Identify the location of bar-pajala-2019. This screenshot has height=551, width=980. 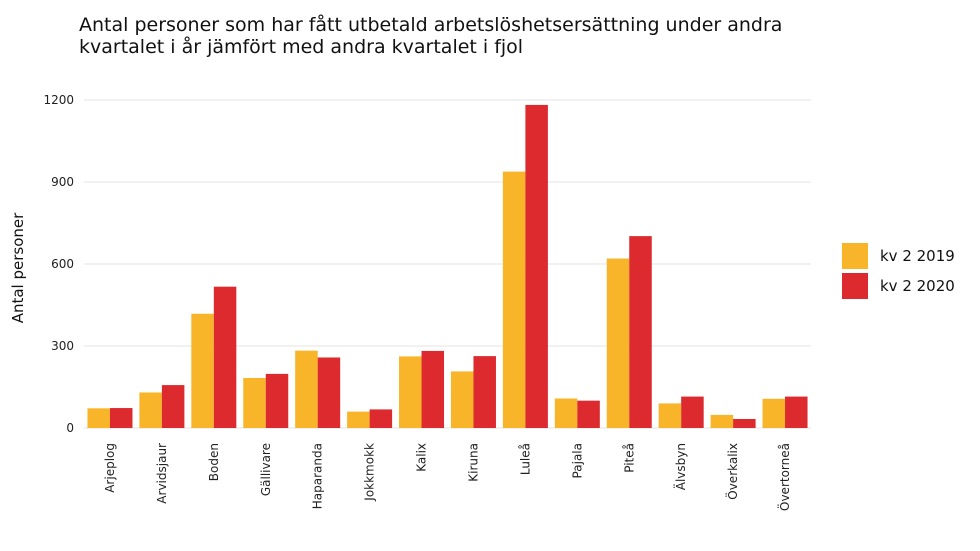
(566, 413).